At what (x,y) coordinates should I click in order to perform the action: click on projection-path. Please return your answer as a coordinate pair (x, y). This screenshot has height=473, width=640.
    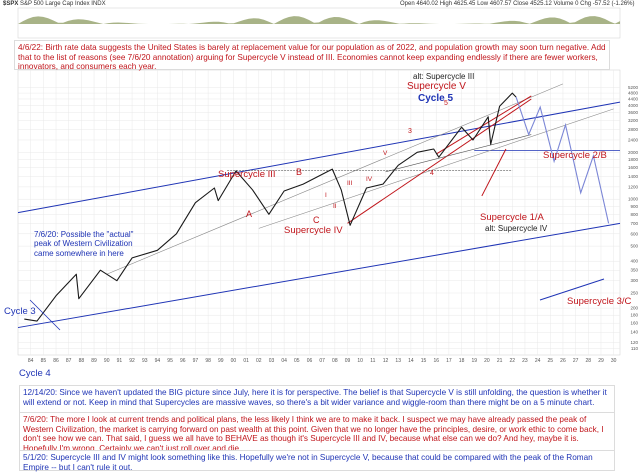
    Looking at the image, I should click on (562, 160).